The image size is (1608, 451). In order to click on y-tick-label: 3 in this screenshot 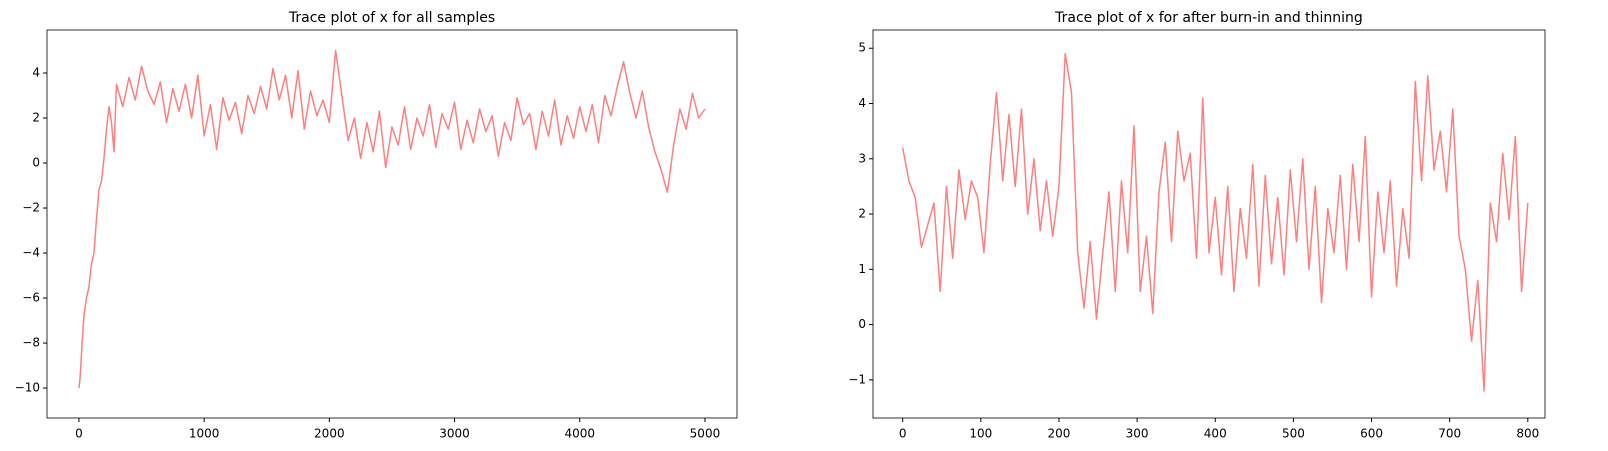, I will do `click(862, 158)`.